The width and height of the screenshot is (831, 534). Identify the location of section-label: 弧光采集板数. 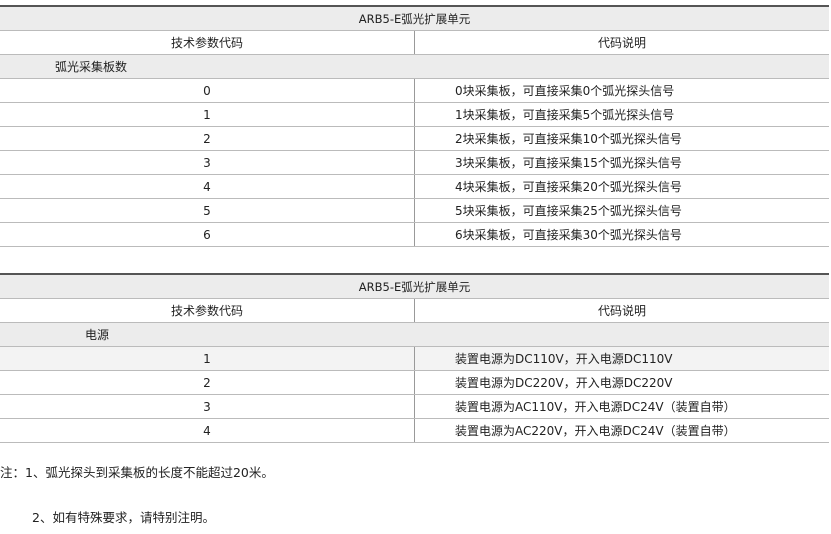
(414, 66).